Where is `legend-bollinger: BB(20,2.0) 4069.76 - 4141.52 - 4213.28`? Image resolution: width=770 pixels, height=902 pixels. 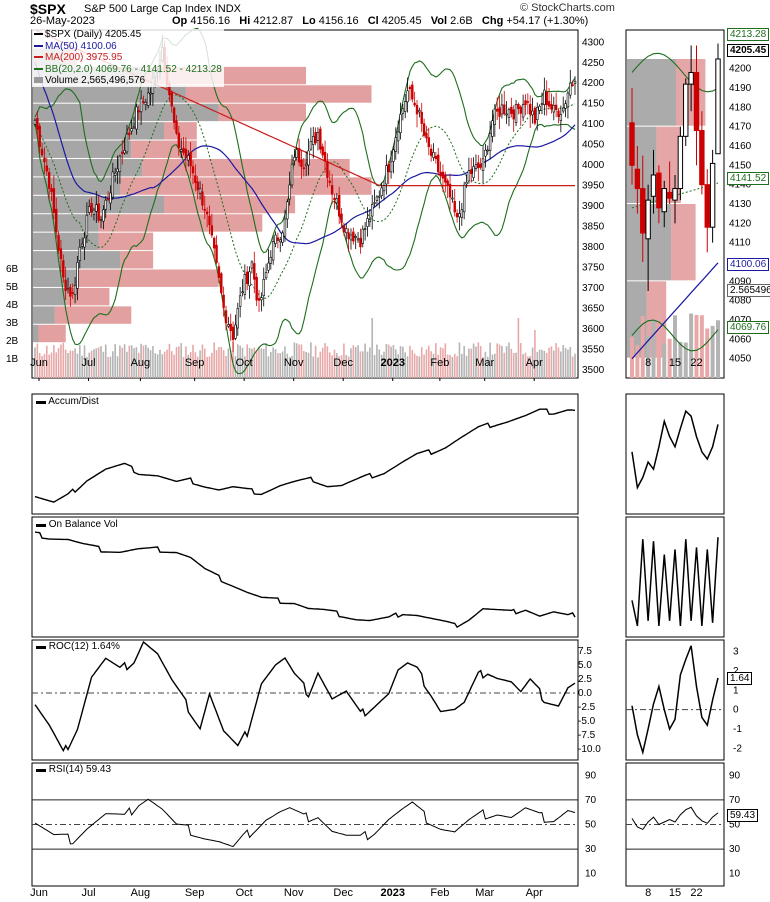
legend-bollinger: BB(20,2.0) 4069.76 - 4141.52 - 4213.28 is located at coordinates (128, 70).